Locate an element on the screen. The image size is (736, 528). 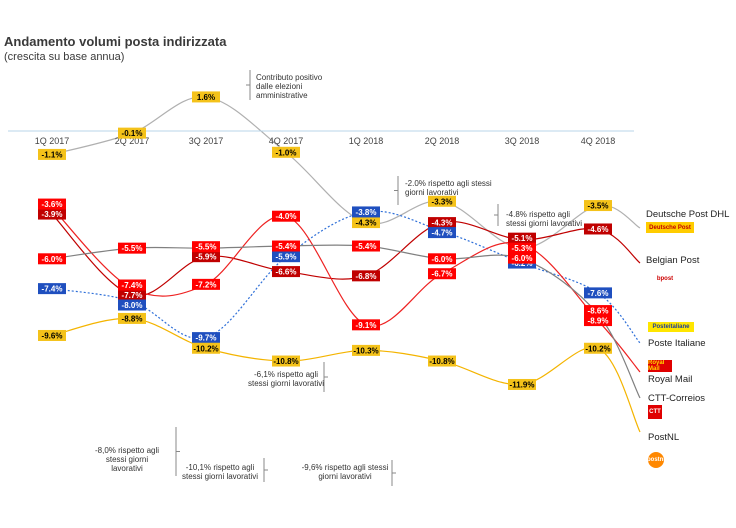
data-label: -10.8% is located at coordinates (442, 361).